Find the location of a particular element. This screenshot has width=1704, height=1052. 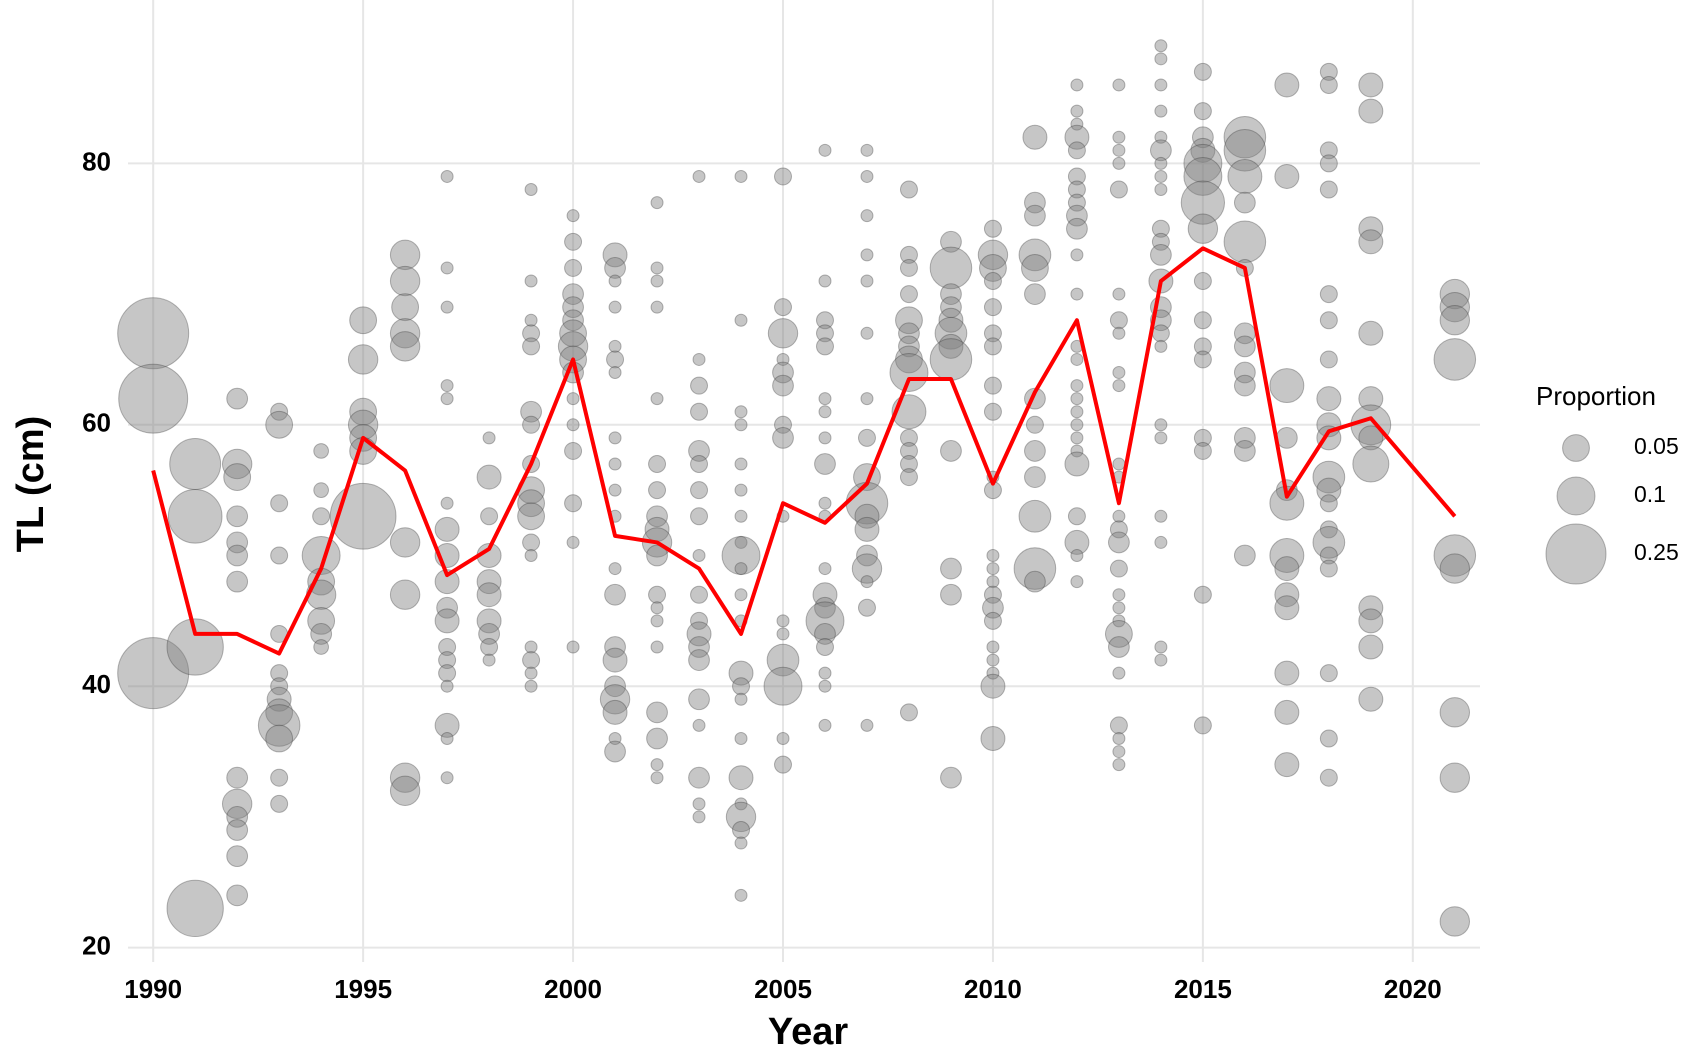

x-tick-label: 1990 is located at coordinates (153, 989).